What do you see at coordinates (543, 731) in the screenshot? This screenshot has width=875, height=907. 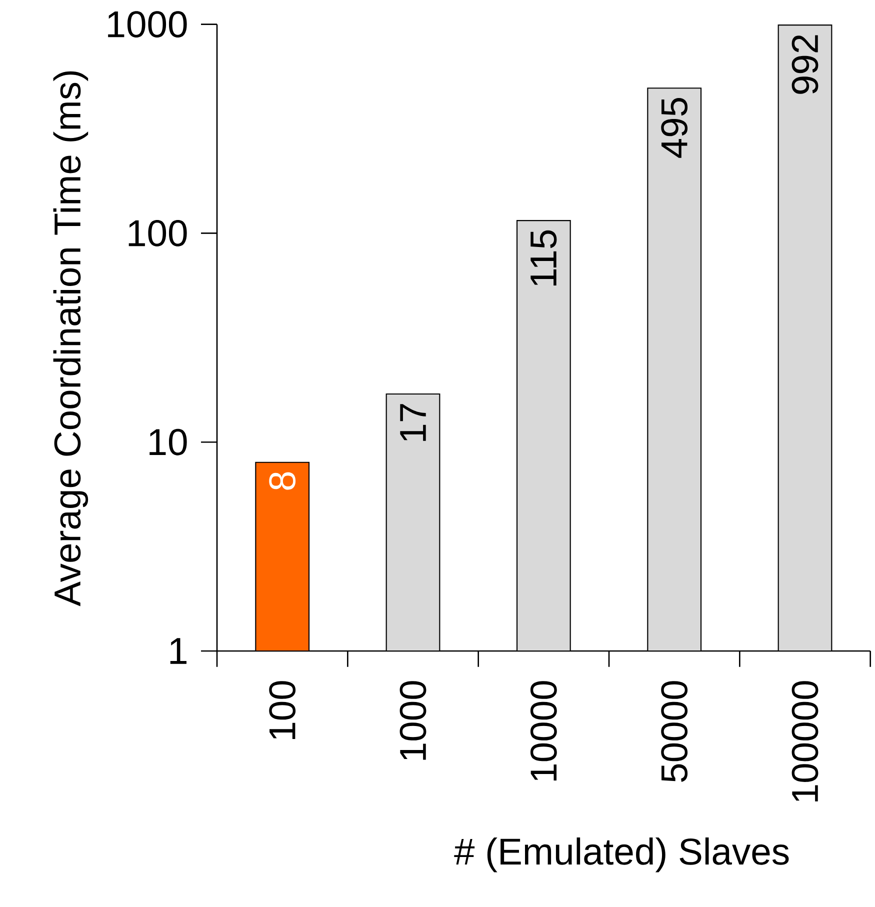 I see `x-tick-label: 10000` at bounding box center [543, 731].